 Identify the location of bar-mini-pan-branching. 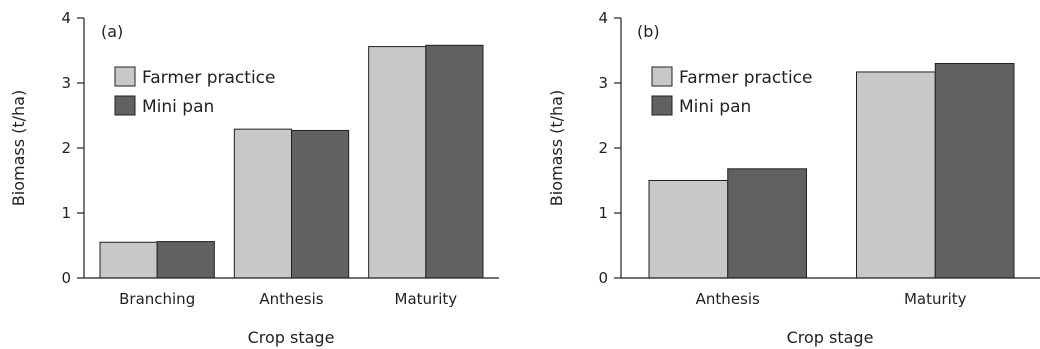
(185, 260).